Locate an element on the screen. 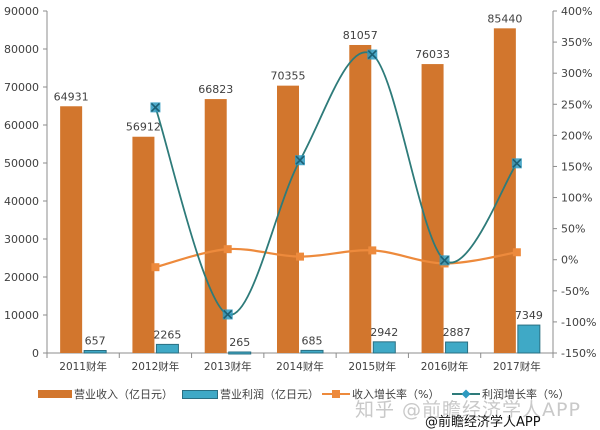 This screenshot has width=600, height=430. data-label: 56912 is located at coordinates (143, 127).